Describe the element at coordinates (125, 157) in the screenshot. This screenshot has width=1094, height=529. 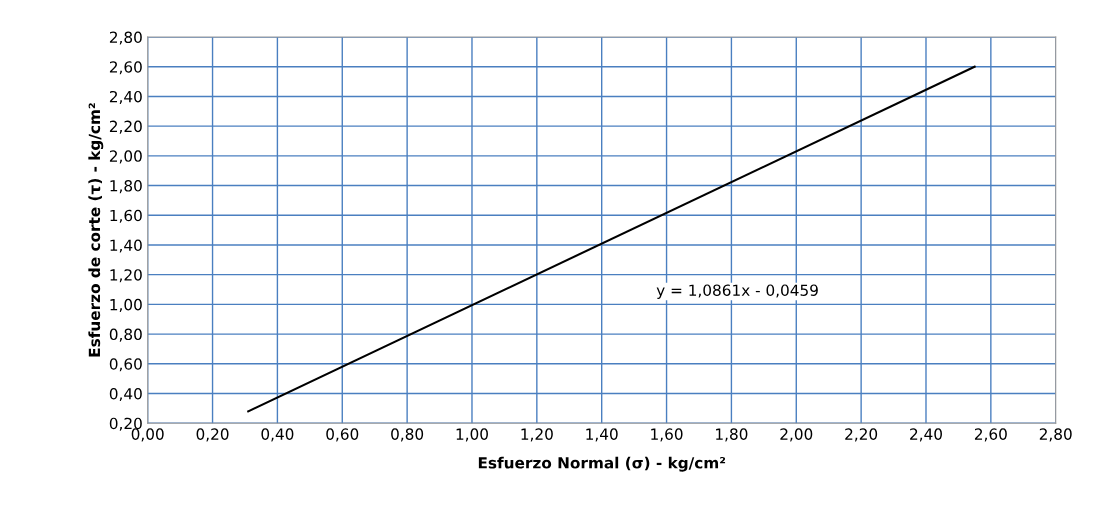
I see `y-tick-label: 2,00` at that location.